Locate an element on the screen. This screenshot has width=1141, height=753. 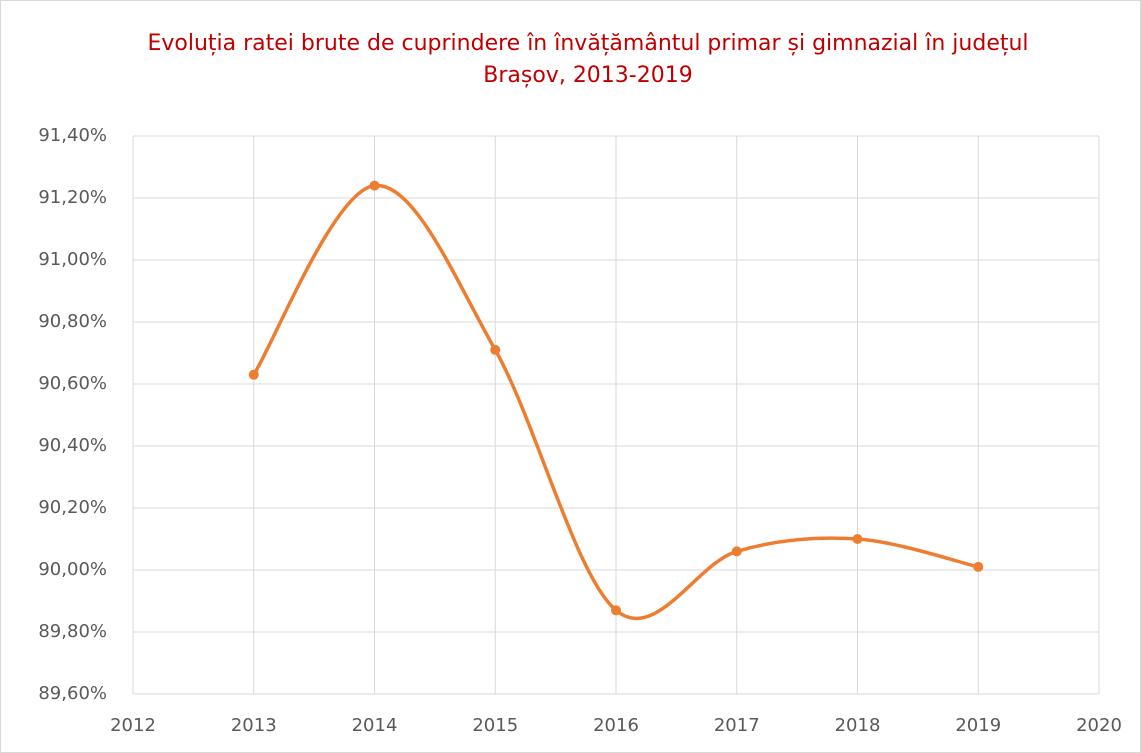
x-tick-label: 2016 is located at coordinates (616, 725).